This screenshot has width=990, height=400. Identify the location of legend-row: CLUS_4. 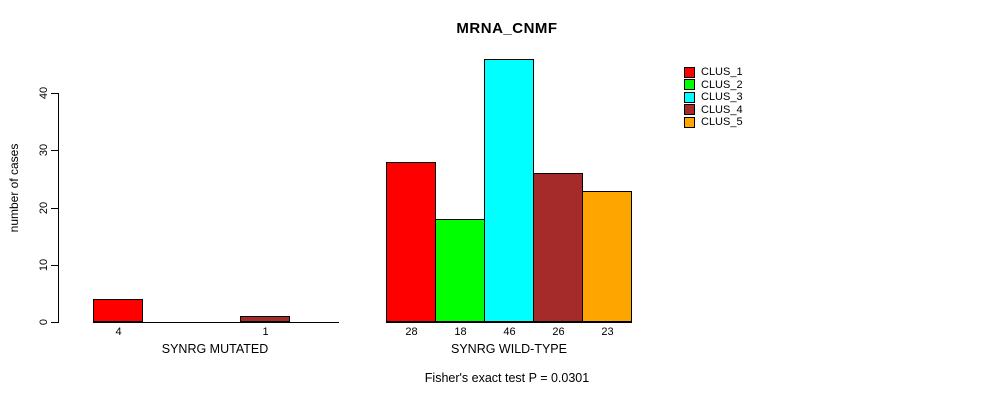
(713, 110).